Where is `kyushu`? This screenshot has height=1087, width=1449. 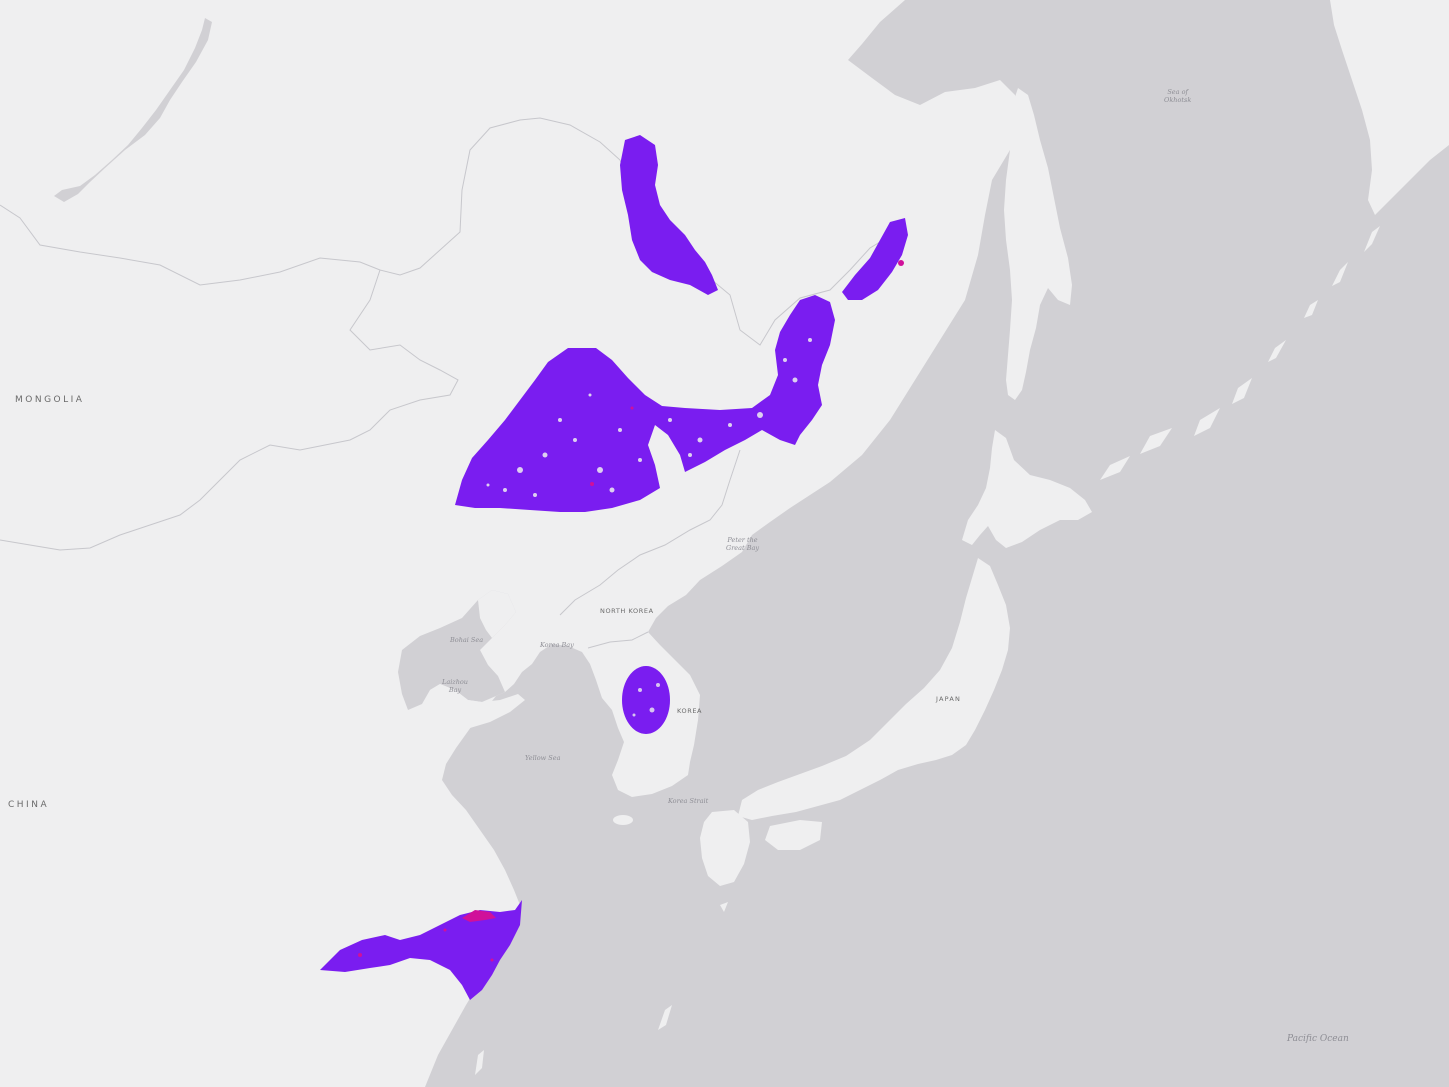
kyushu is located at coordinates (725, 848).